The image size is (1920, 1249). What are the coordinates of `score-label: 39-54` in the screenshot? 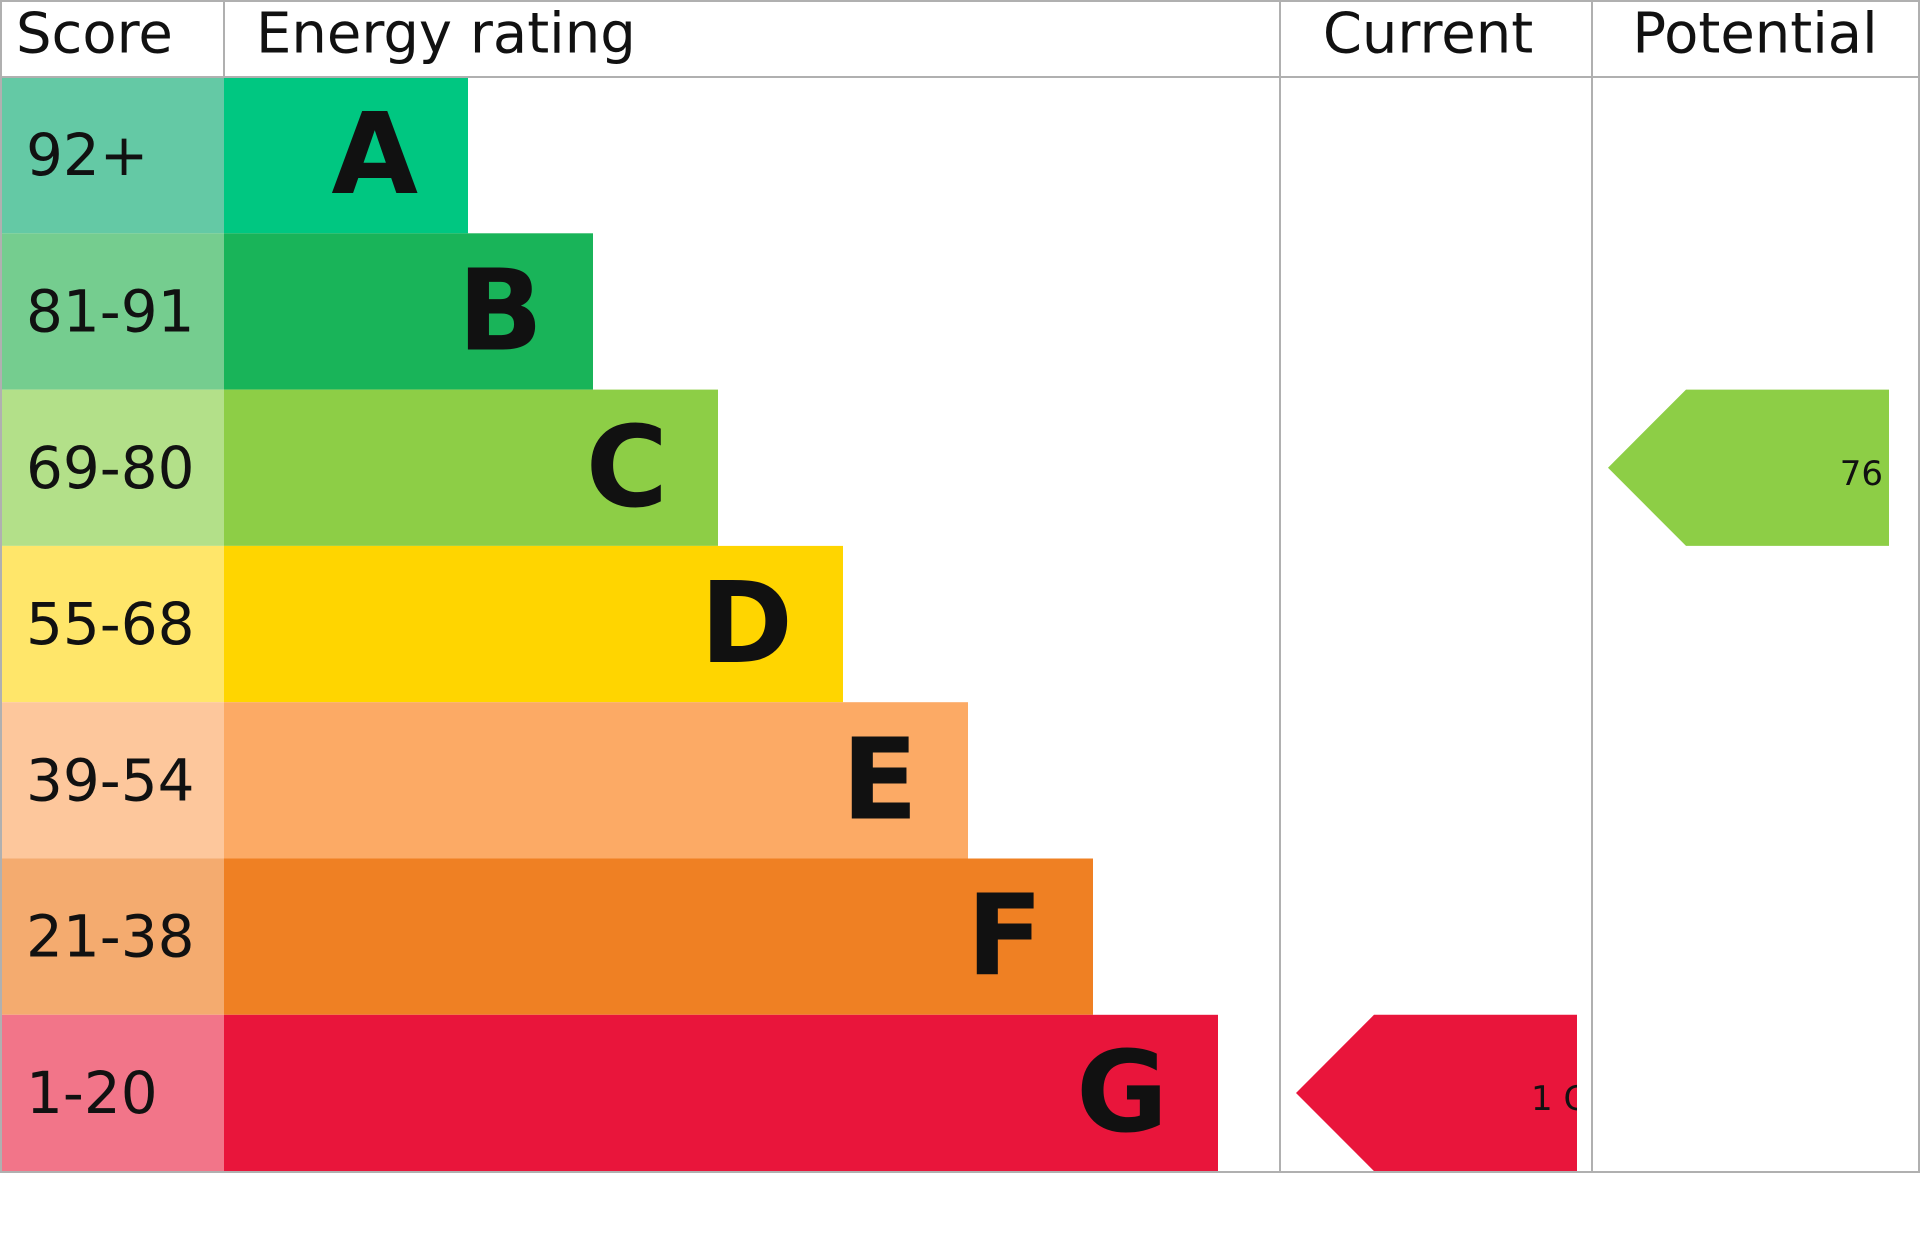 It's located at (110, 780).